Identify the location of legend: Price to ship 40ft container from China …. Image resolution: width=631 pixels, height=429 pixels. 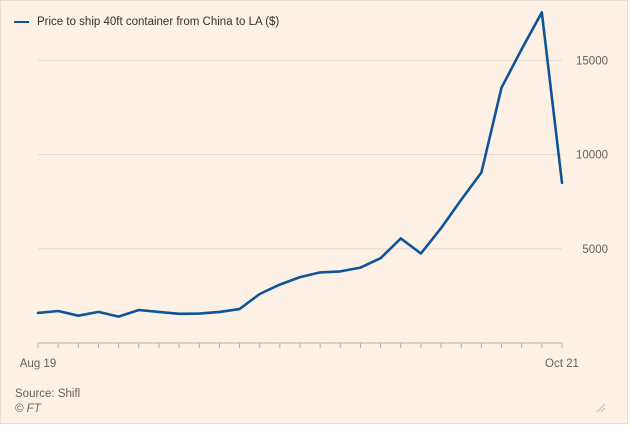
(146, 22).